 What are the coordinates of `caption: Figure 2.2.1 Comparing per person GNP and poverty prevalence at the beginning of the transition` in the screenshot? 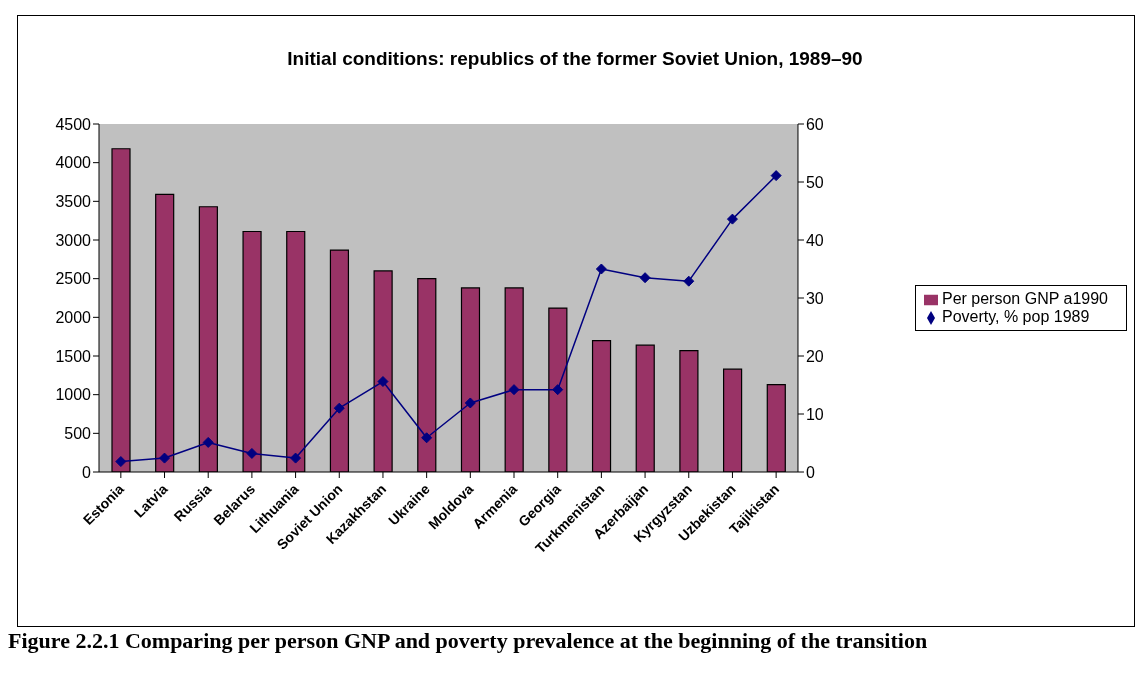 It's located at (468, 641).